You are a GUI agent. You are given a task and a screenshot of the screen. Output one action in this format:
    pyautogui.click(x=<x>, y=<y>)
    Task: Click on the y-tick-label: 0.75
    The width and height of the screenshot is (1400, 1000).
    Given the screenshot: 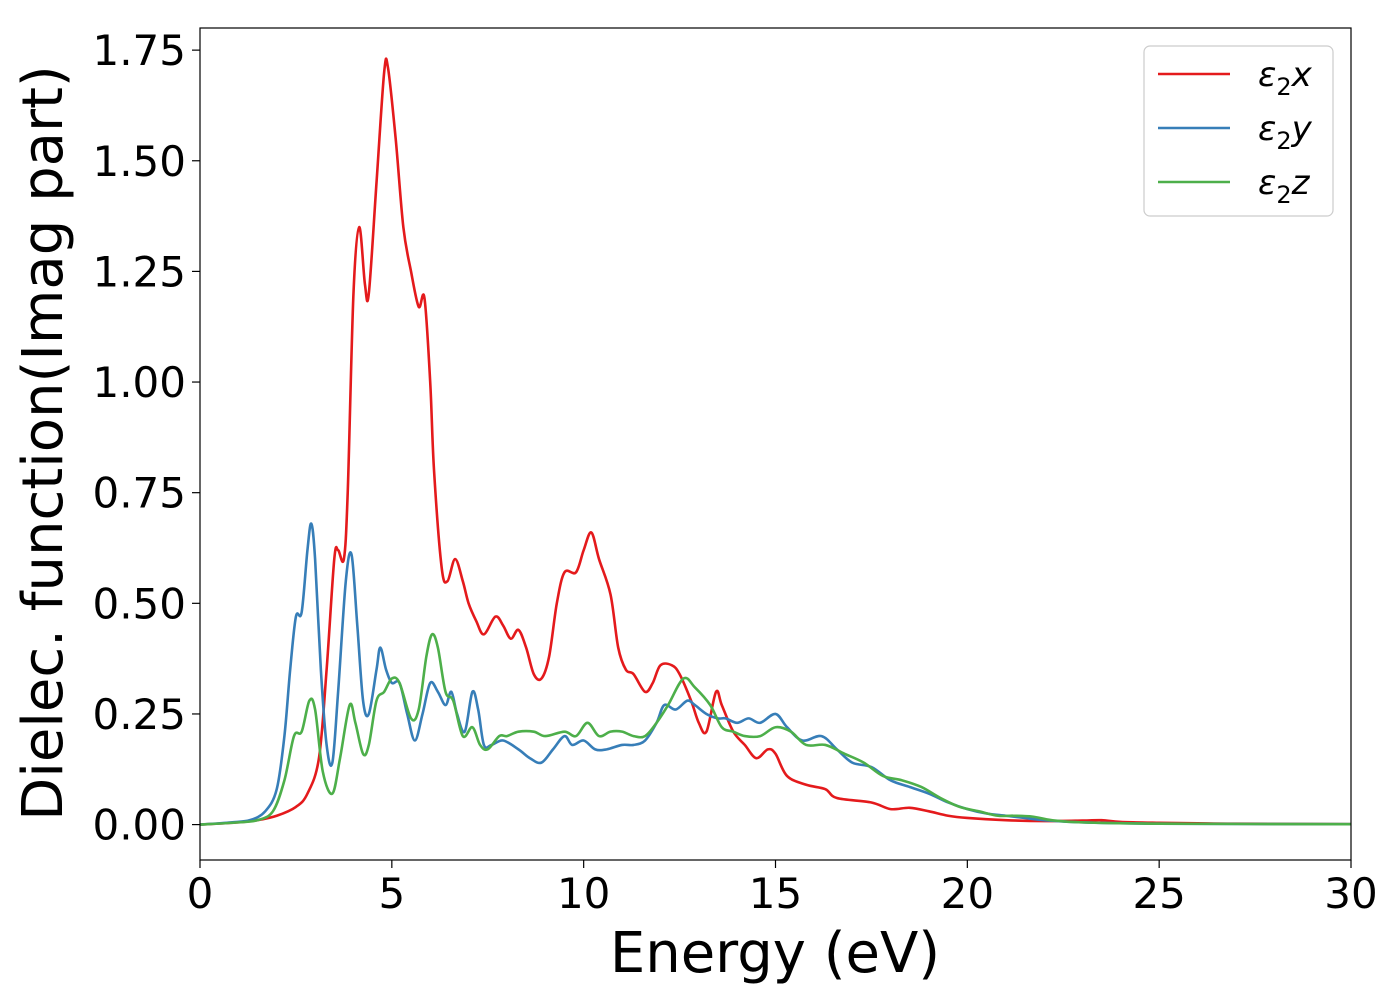 What is the action you would take?
    pyautogui.click(x=139, y=493)
    